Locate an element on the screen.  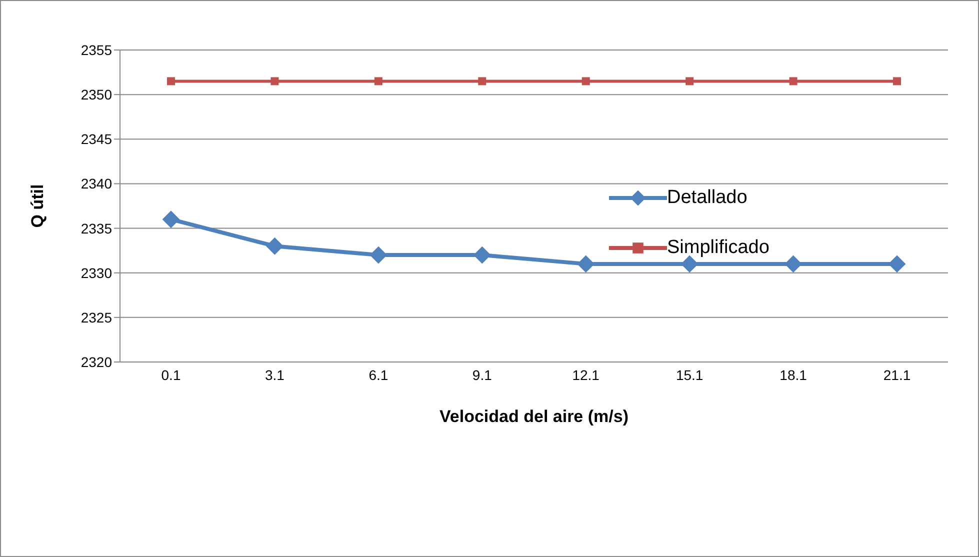
x-tick-label: 3.1 is located at coordinates (274, 374).